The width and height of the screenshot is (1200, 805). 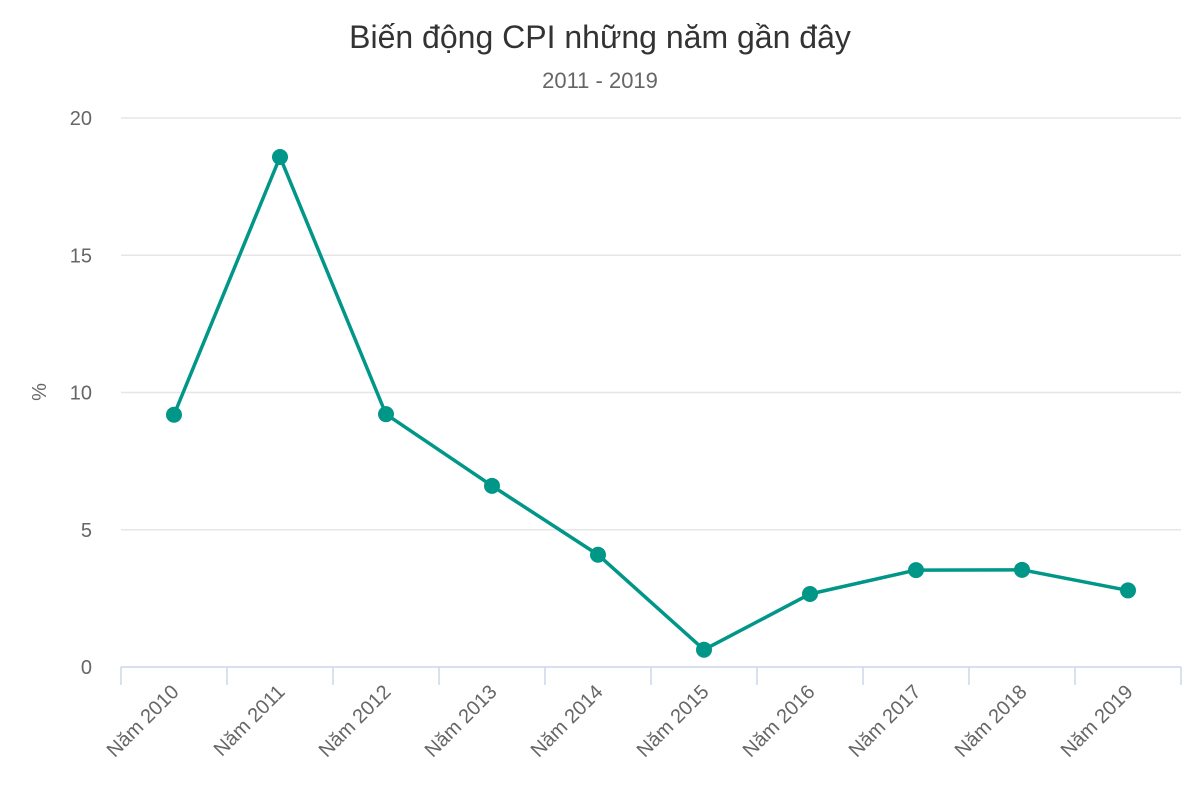 What do you see at coordinates (1097, 721) in the screenshot?
I see `x-tick-label: Năm 2019` at bounding box center [1097, 721].